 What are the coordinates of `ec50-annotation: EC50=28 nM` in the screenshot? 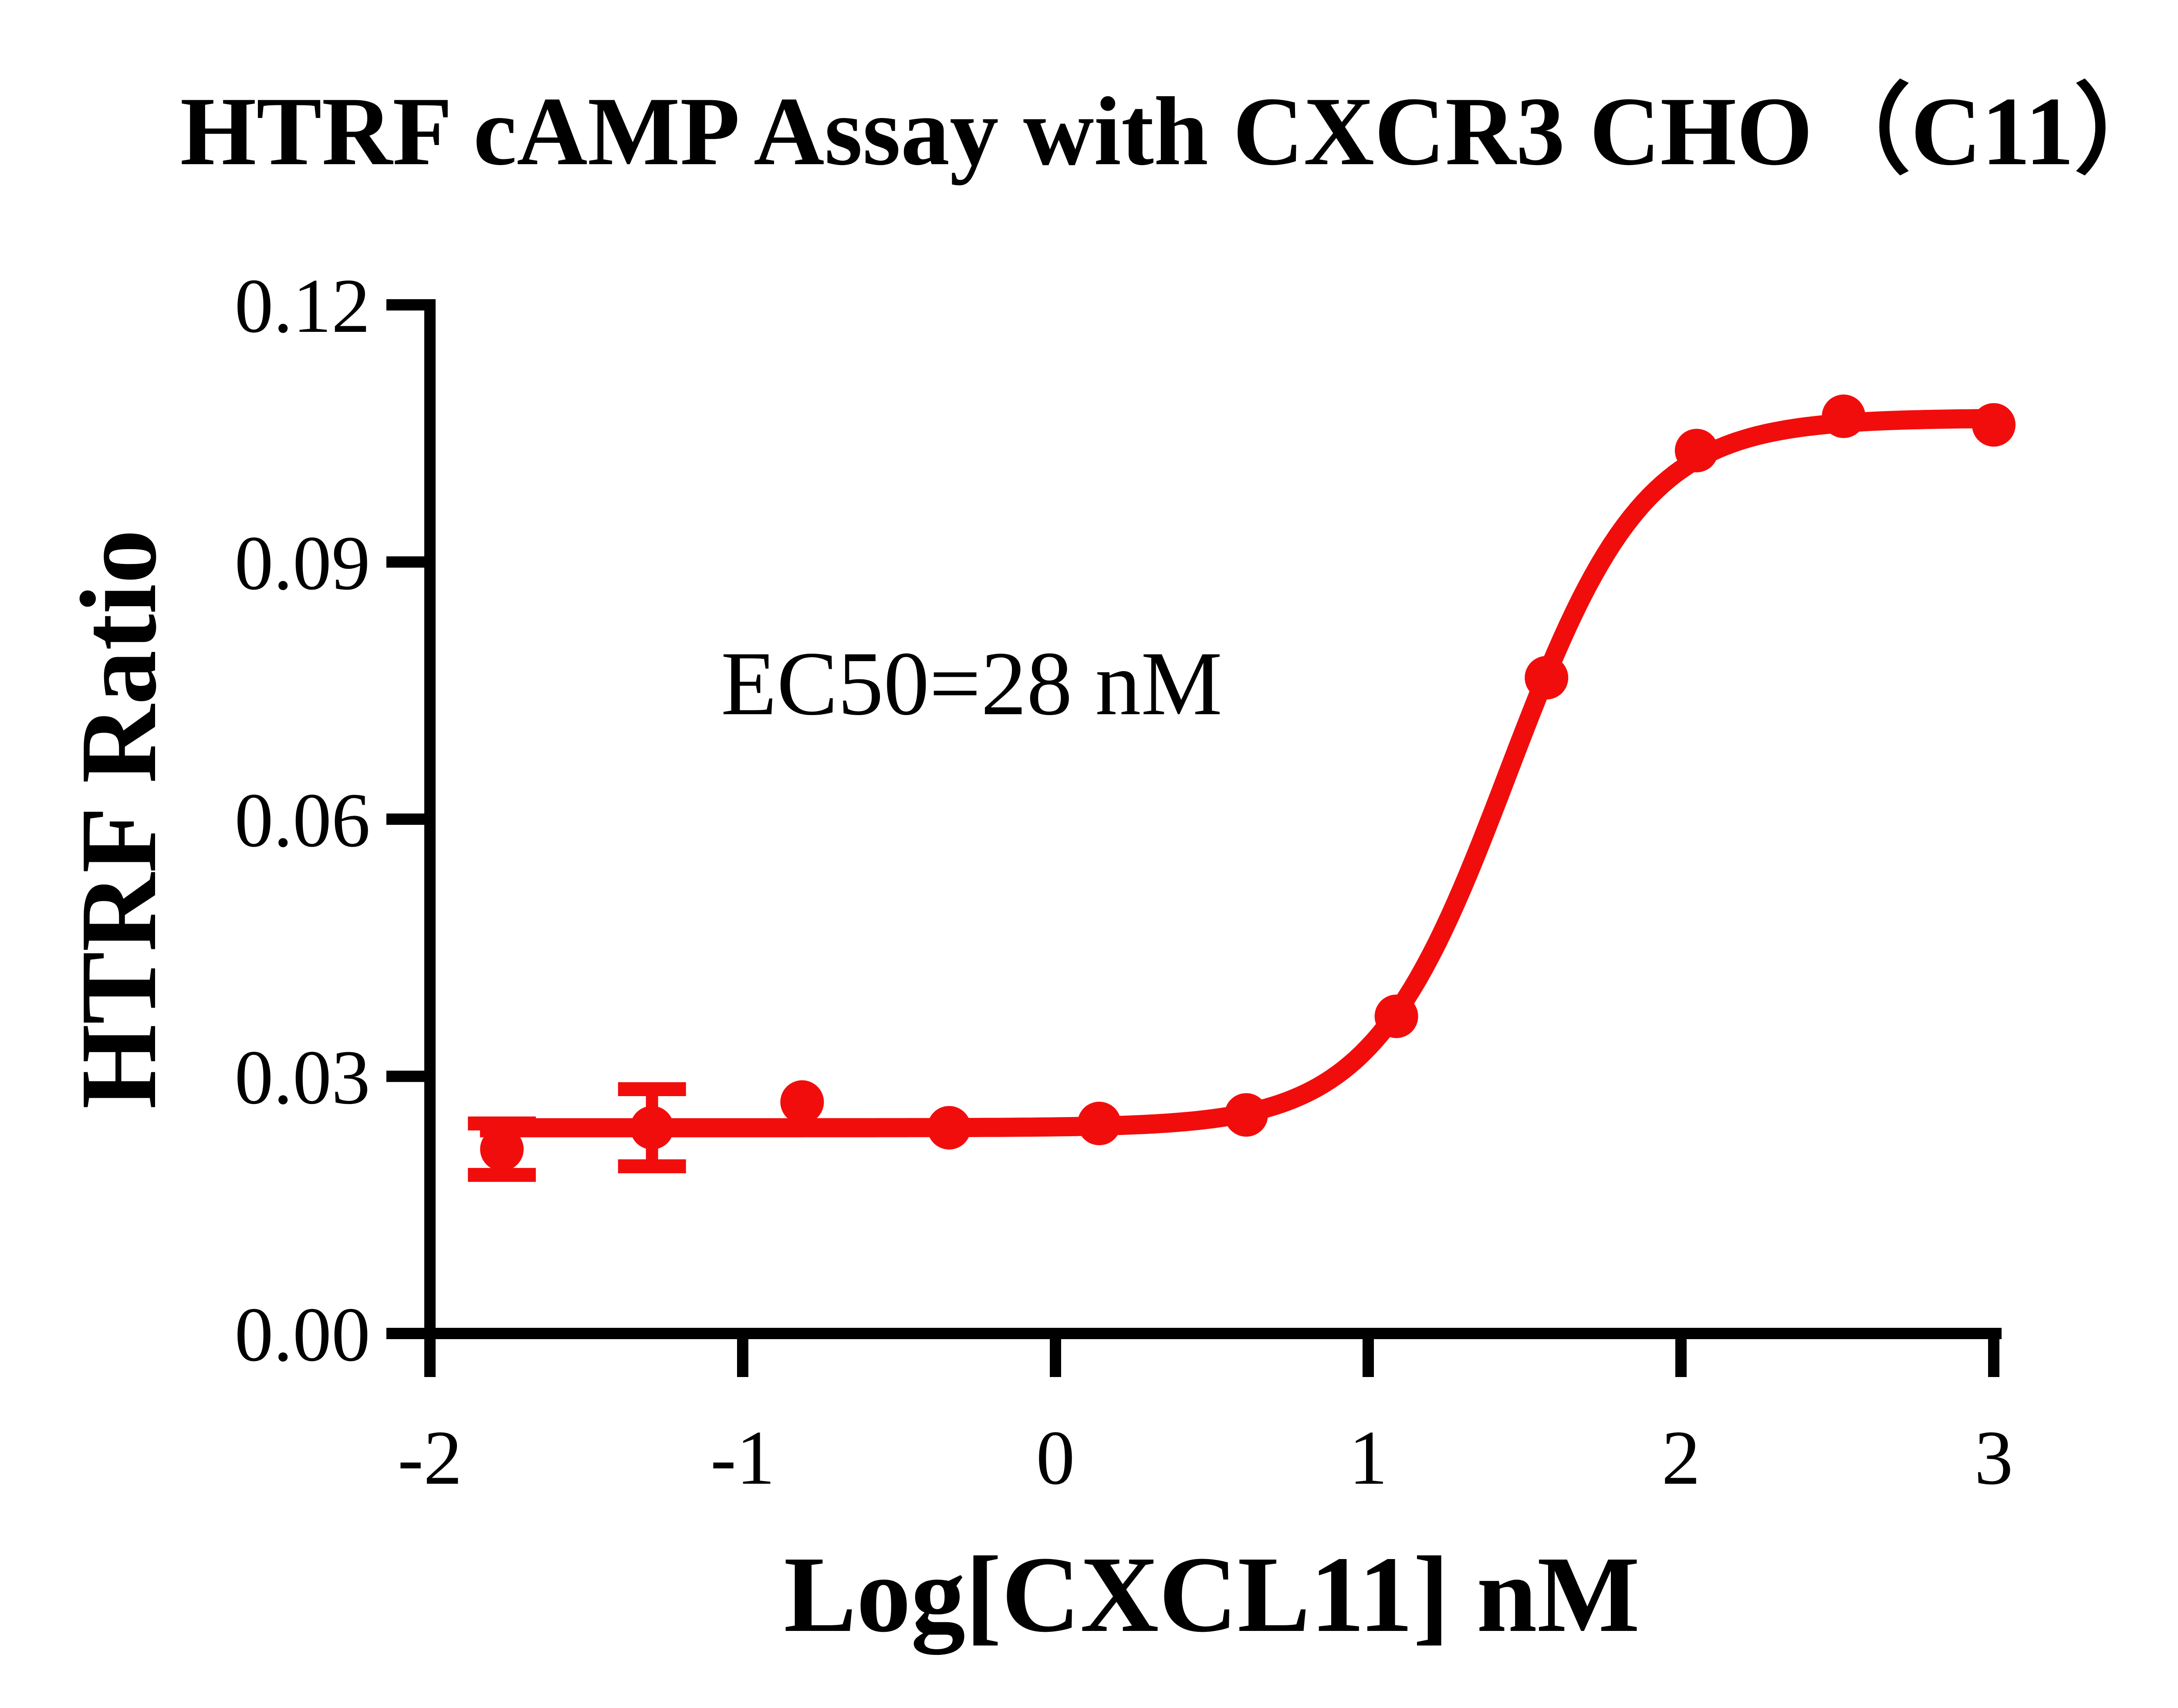 It's located at (971, 683).